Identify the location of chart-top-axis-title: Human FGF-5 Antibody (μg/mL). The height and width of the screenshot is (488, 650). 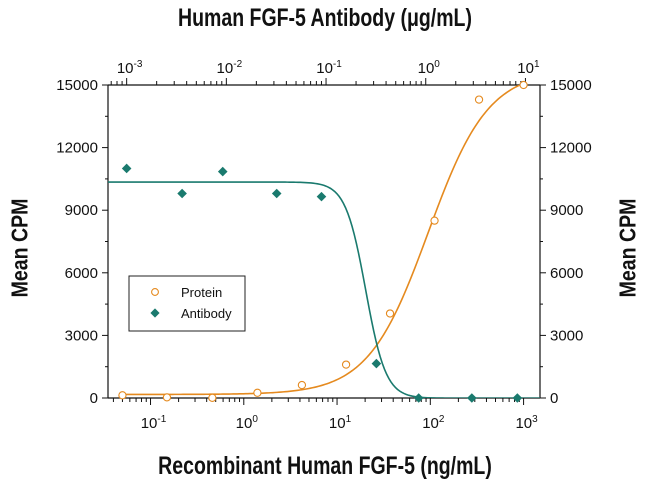
(325, 18).